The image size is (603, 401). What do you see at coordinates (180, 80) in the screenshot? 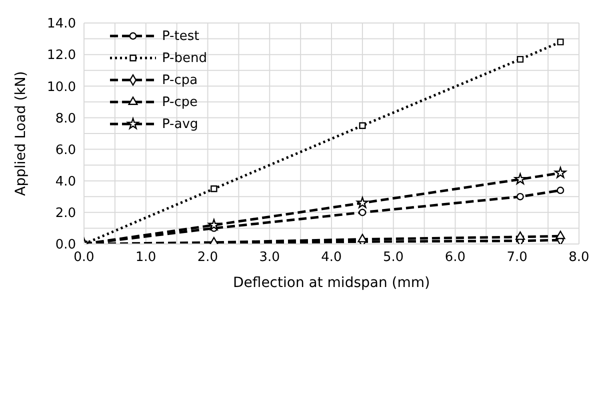
I see `legend-label: P-cpa` at bounding box center [180, 80].